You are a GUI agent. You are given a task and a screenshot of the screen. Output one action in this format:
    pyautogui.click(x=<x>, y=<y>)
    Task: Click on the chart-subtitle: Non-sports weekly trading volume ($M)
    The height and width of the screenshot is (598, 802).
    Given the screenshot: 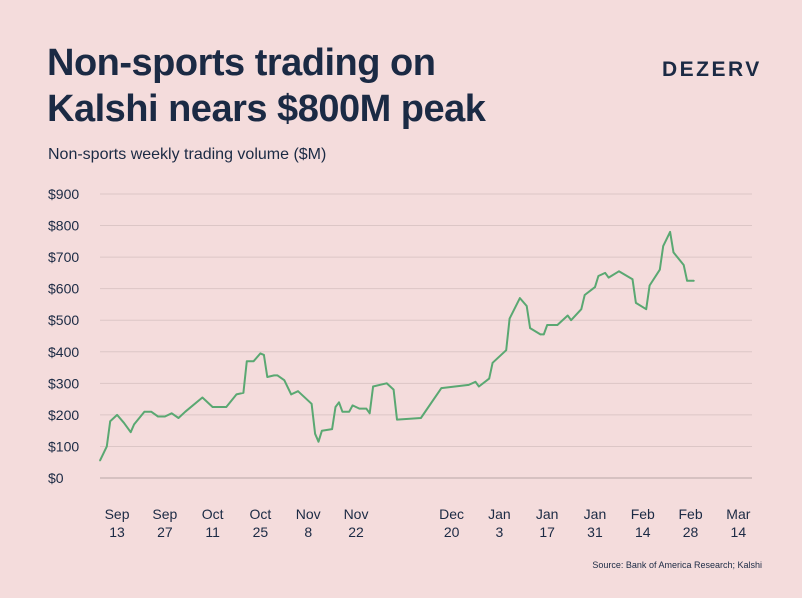 What is the action you would take?
    pyautogui.click(x=187, y=154)
    